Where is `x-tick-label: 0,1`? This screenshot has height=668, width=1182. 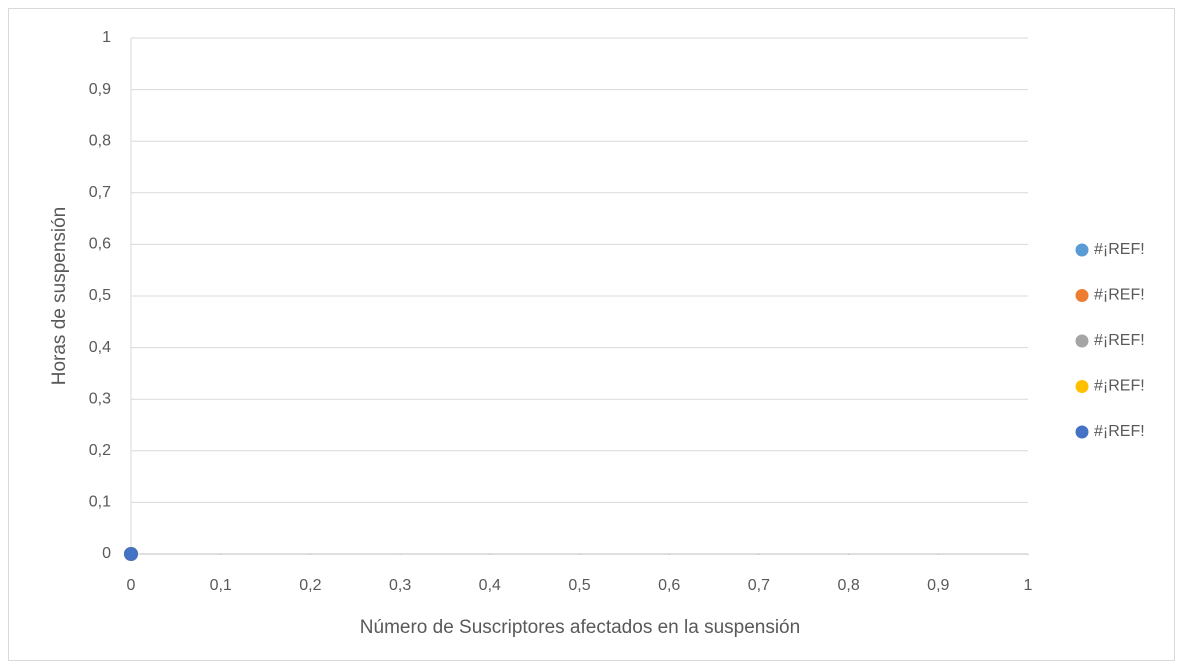
x-tick-label: 0,1 is located at coordinates (221, 585).